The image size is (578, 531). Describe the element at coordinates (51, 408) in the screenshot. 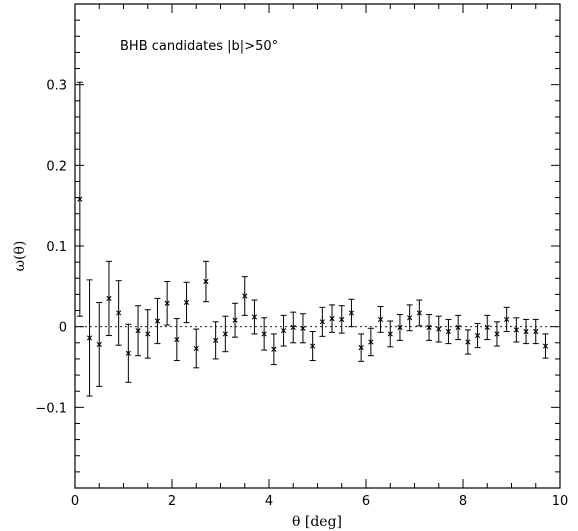

I see `y-tick-label: −0.1` at that location.